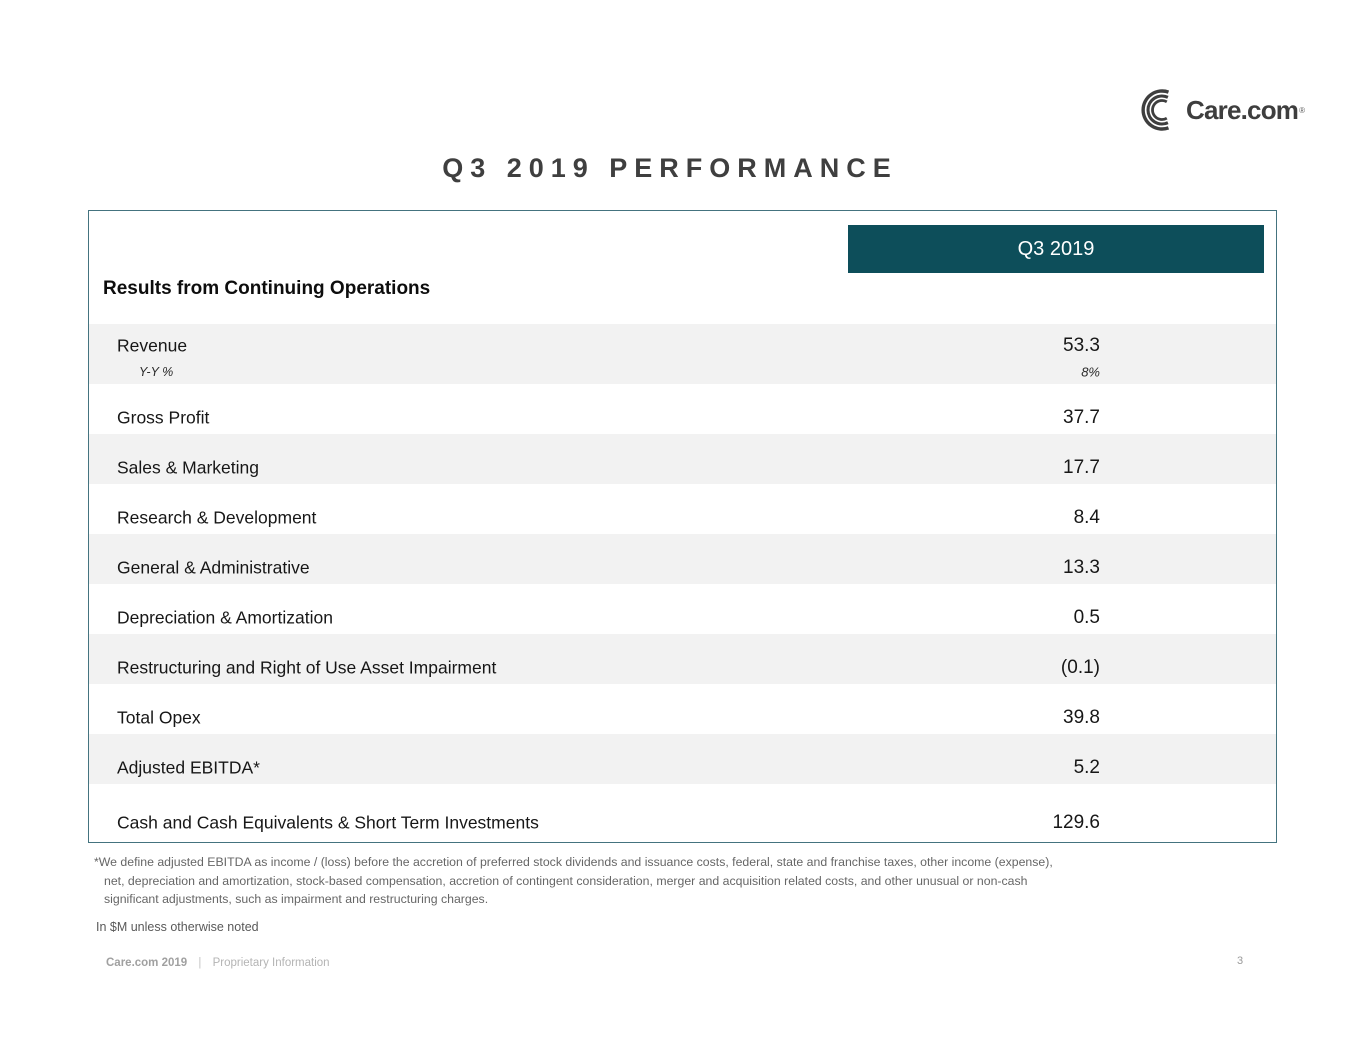 This screenshot has height=1055, width=1365. I want to click on footer-proprietary-label: Proprietary Information, so click(271, 963).